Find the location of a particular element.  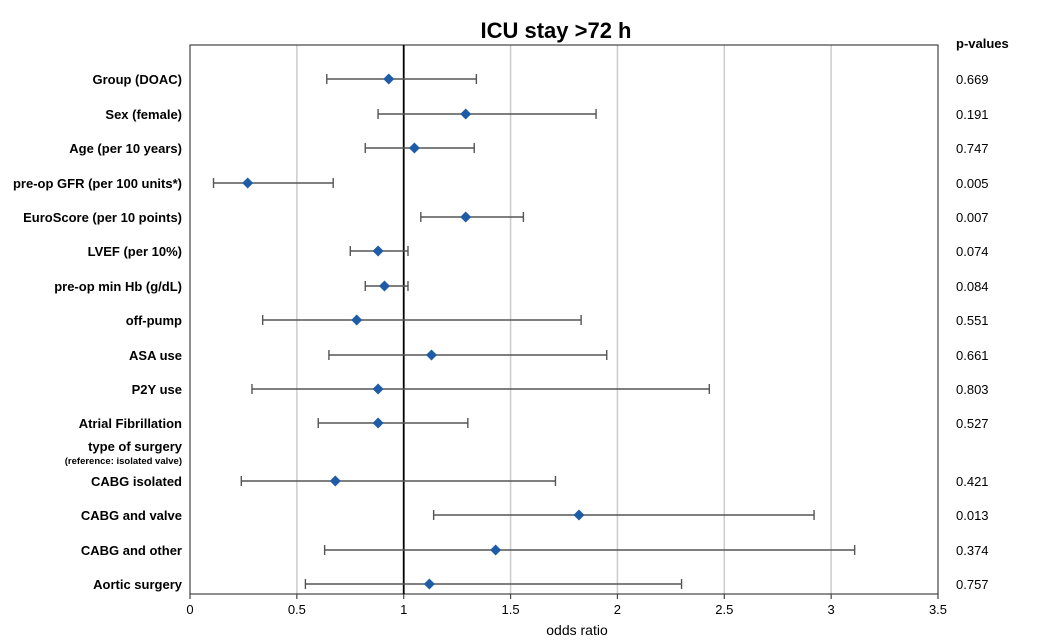

forest-row: Sex (female) 0.191 is located at coordinates (546, 114).